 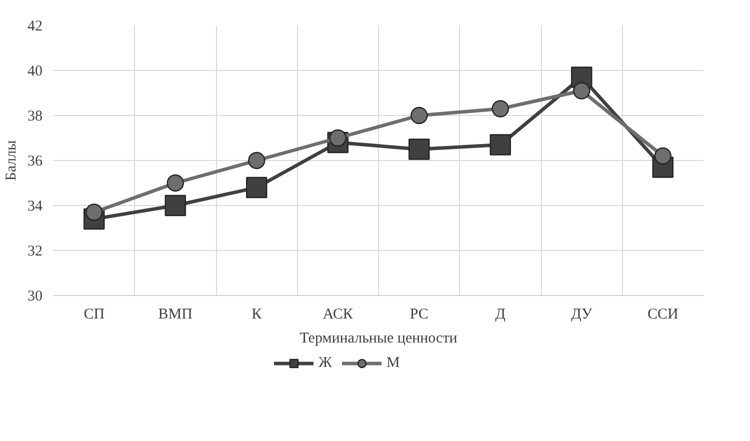 What do you see at coordinates (379, 338) in the screenshot?
I see `x-axis-title: Терминальные ценности` at bounding box center [379, 338].